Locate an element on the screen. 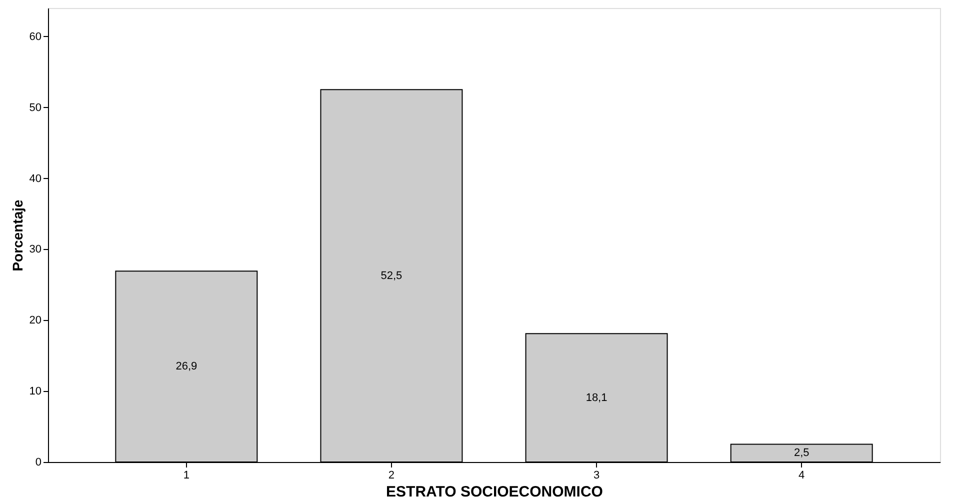 The width and height of the screenshot is (955, 504). y-tick-label: 20 is located at coordinates (35, 320).